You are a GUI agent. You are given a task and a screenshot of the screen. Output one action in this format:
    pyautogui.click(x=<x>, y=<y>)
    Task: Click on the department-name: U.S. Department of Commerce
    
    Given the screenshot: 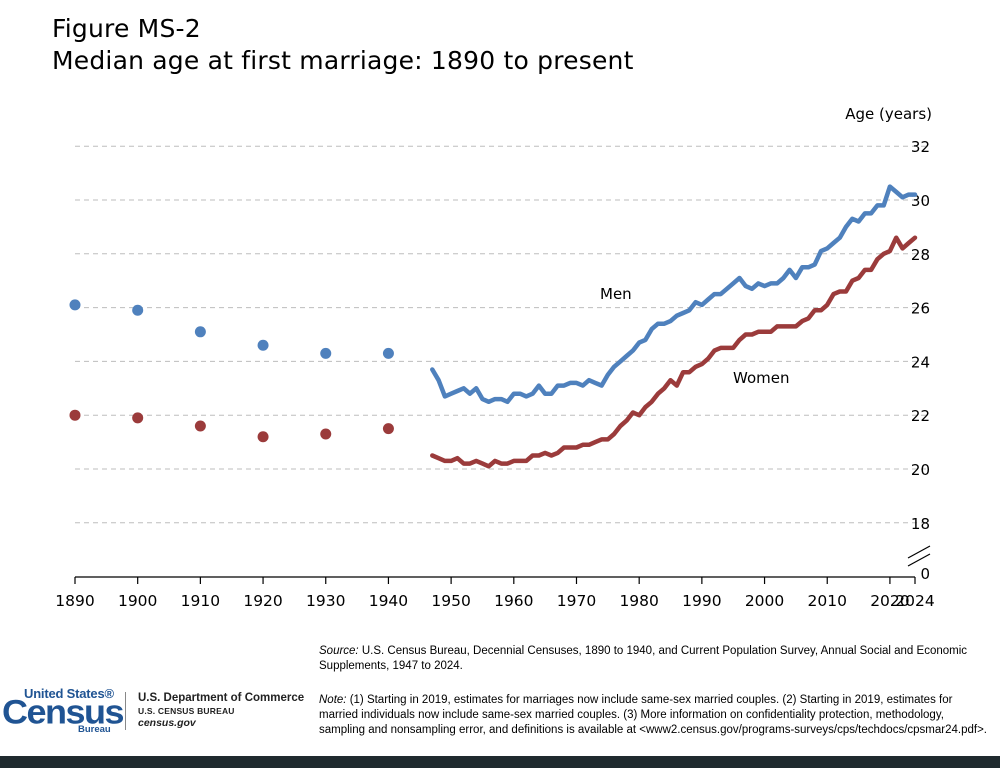 What is the action you would take?
    pyautogui.click(x=221, y=698)
    